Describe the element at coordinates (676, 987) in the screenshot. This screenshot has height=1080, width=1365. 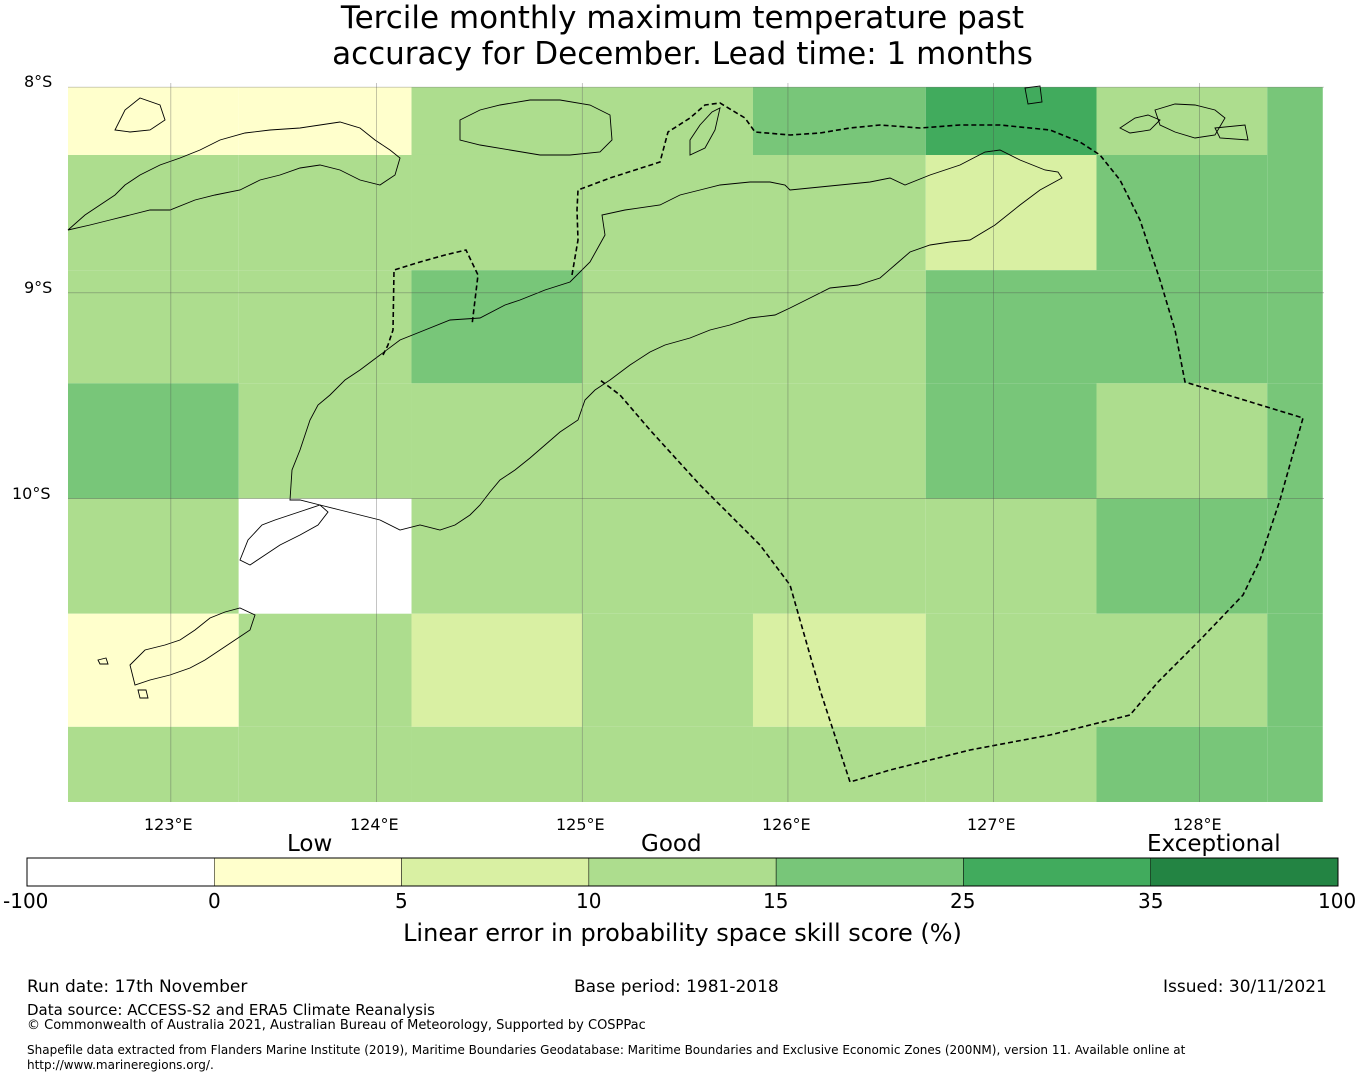
I see `base-period: Base period: 1981-2018` at that location.